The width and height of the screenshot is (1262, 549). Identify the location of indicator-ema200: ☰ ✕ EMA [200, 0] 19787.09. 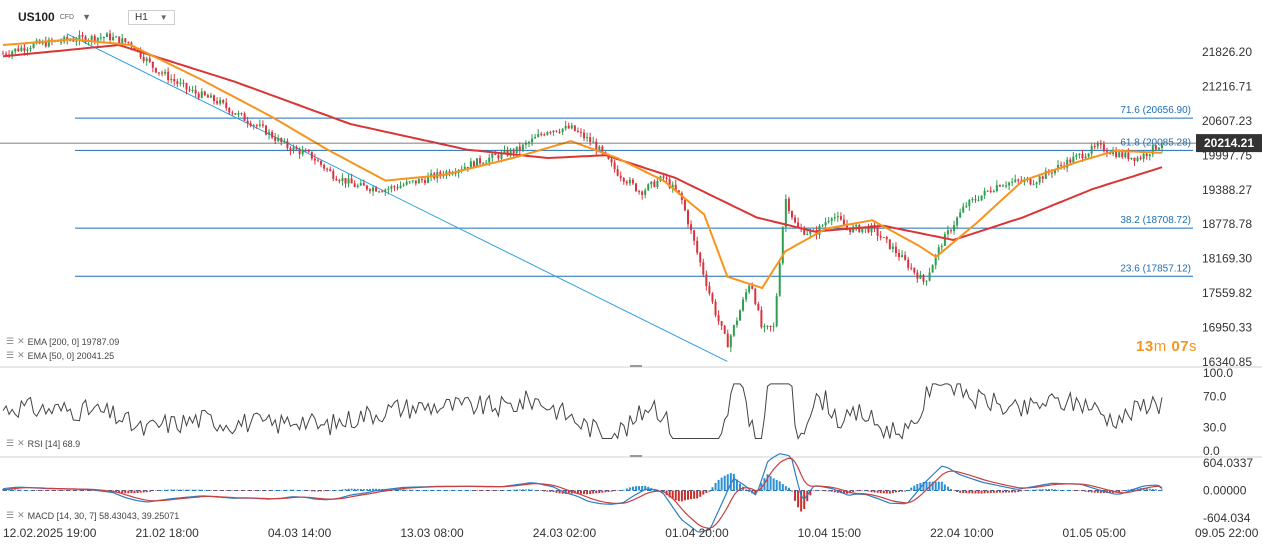
(62, 341).